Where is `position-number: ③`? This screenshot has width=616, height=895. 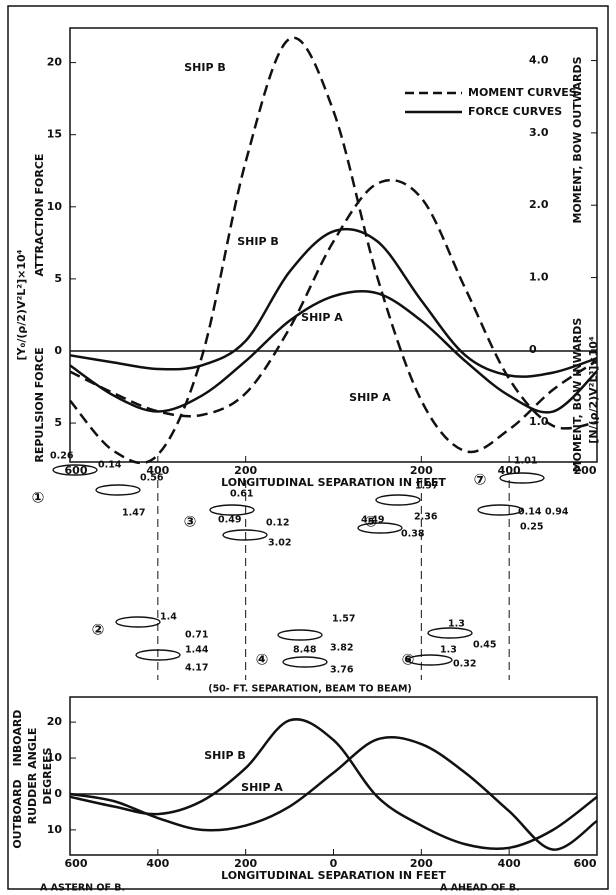
position-number: ③ is located at coordinates (190, 522).